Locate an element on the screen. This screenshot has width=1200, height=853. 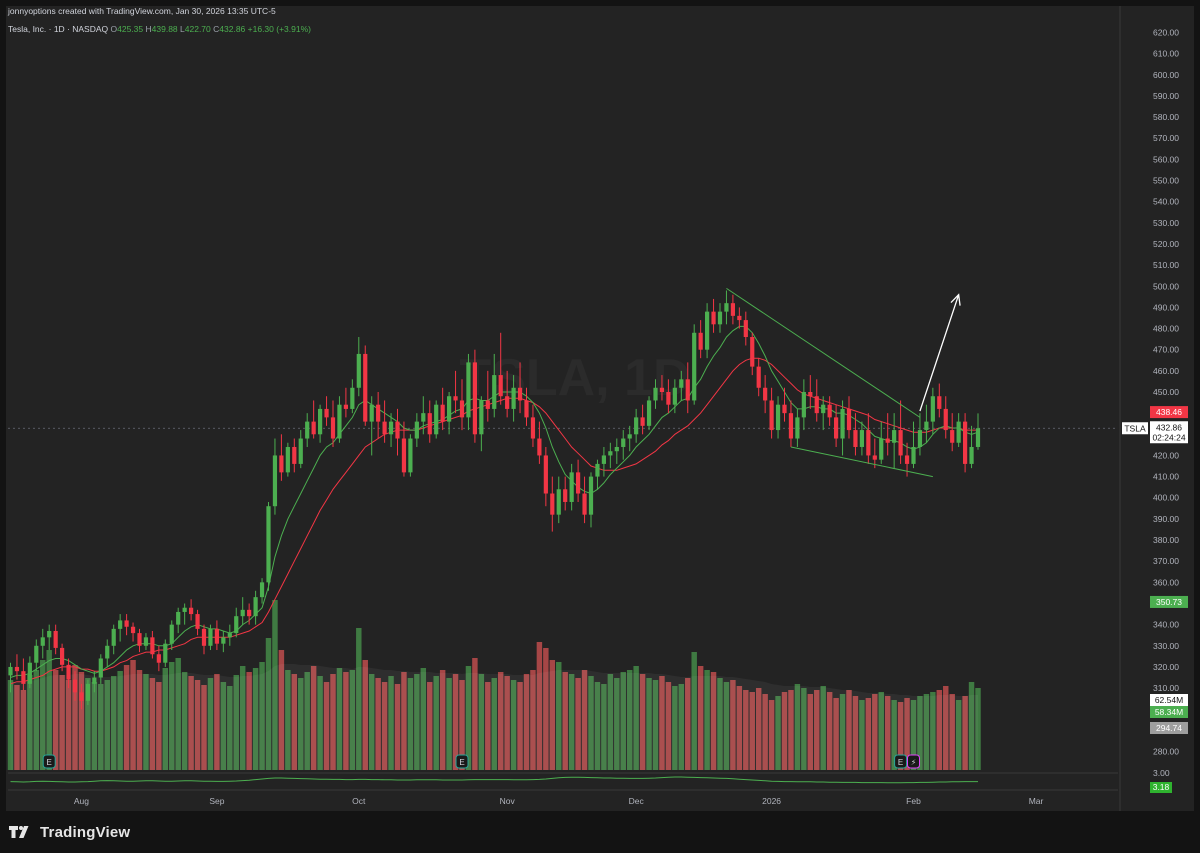
tradingview-logo-icon is located at coordinates (19, 832).